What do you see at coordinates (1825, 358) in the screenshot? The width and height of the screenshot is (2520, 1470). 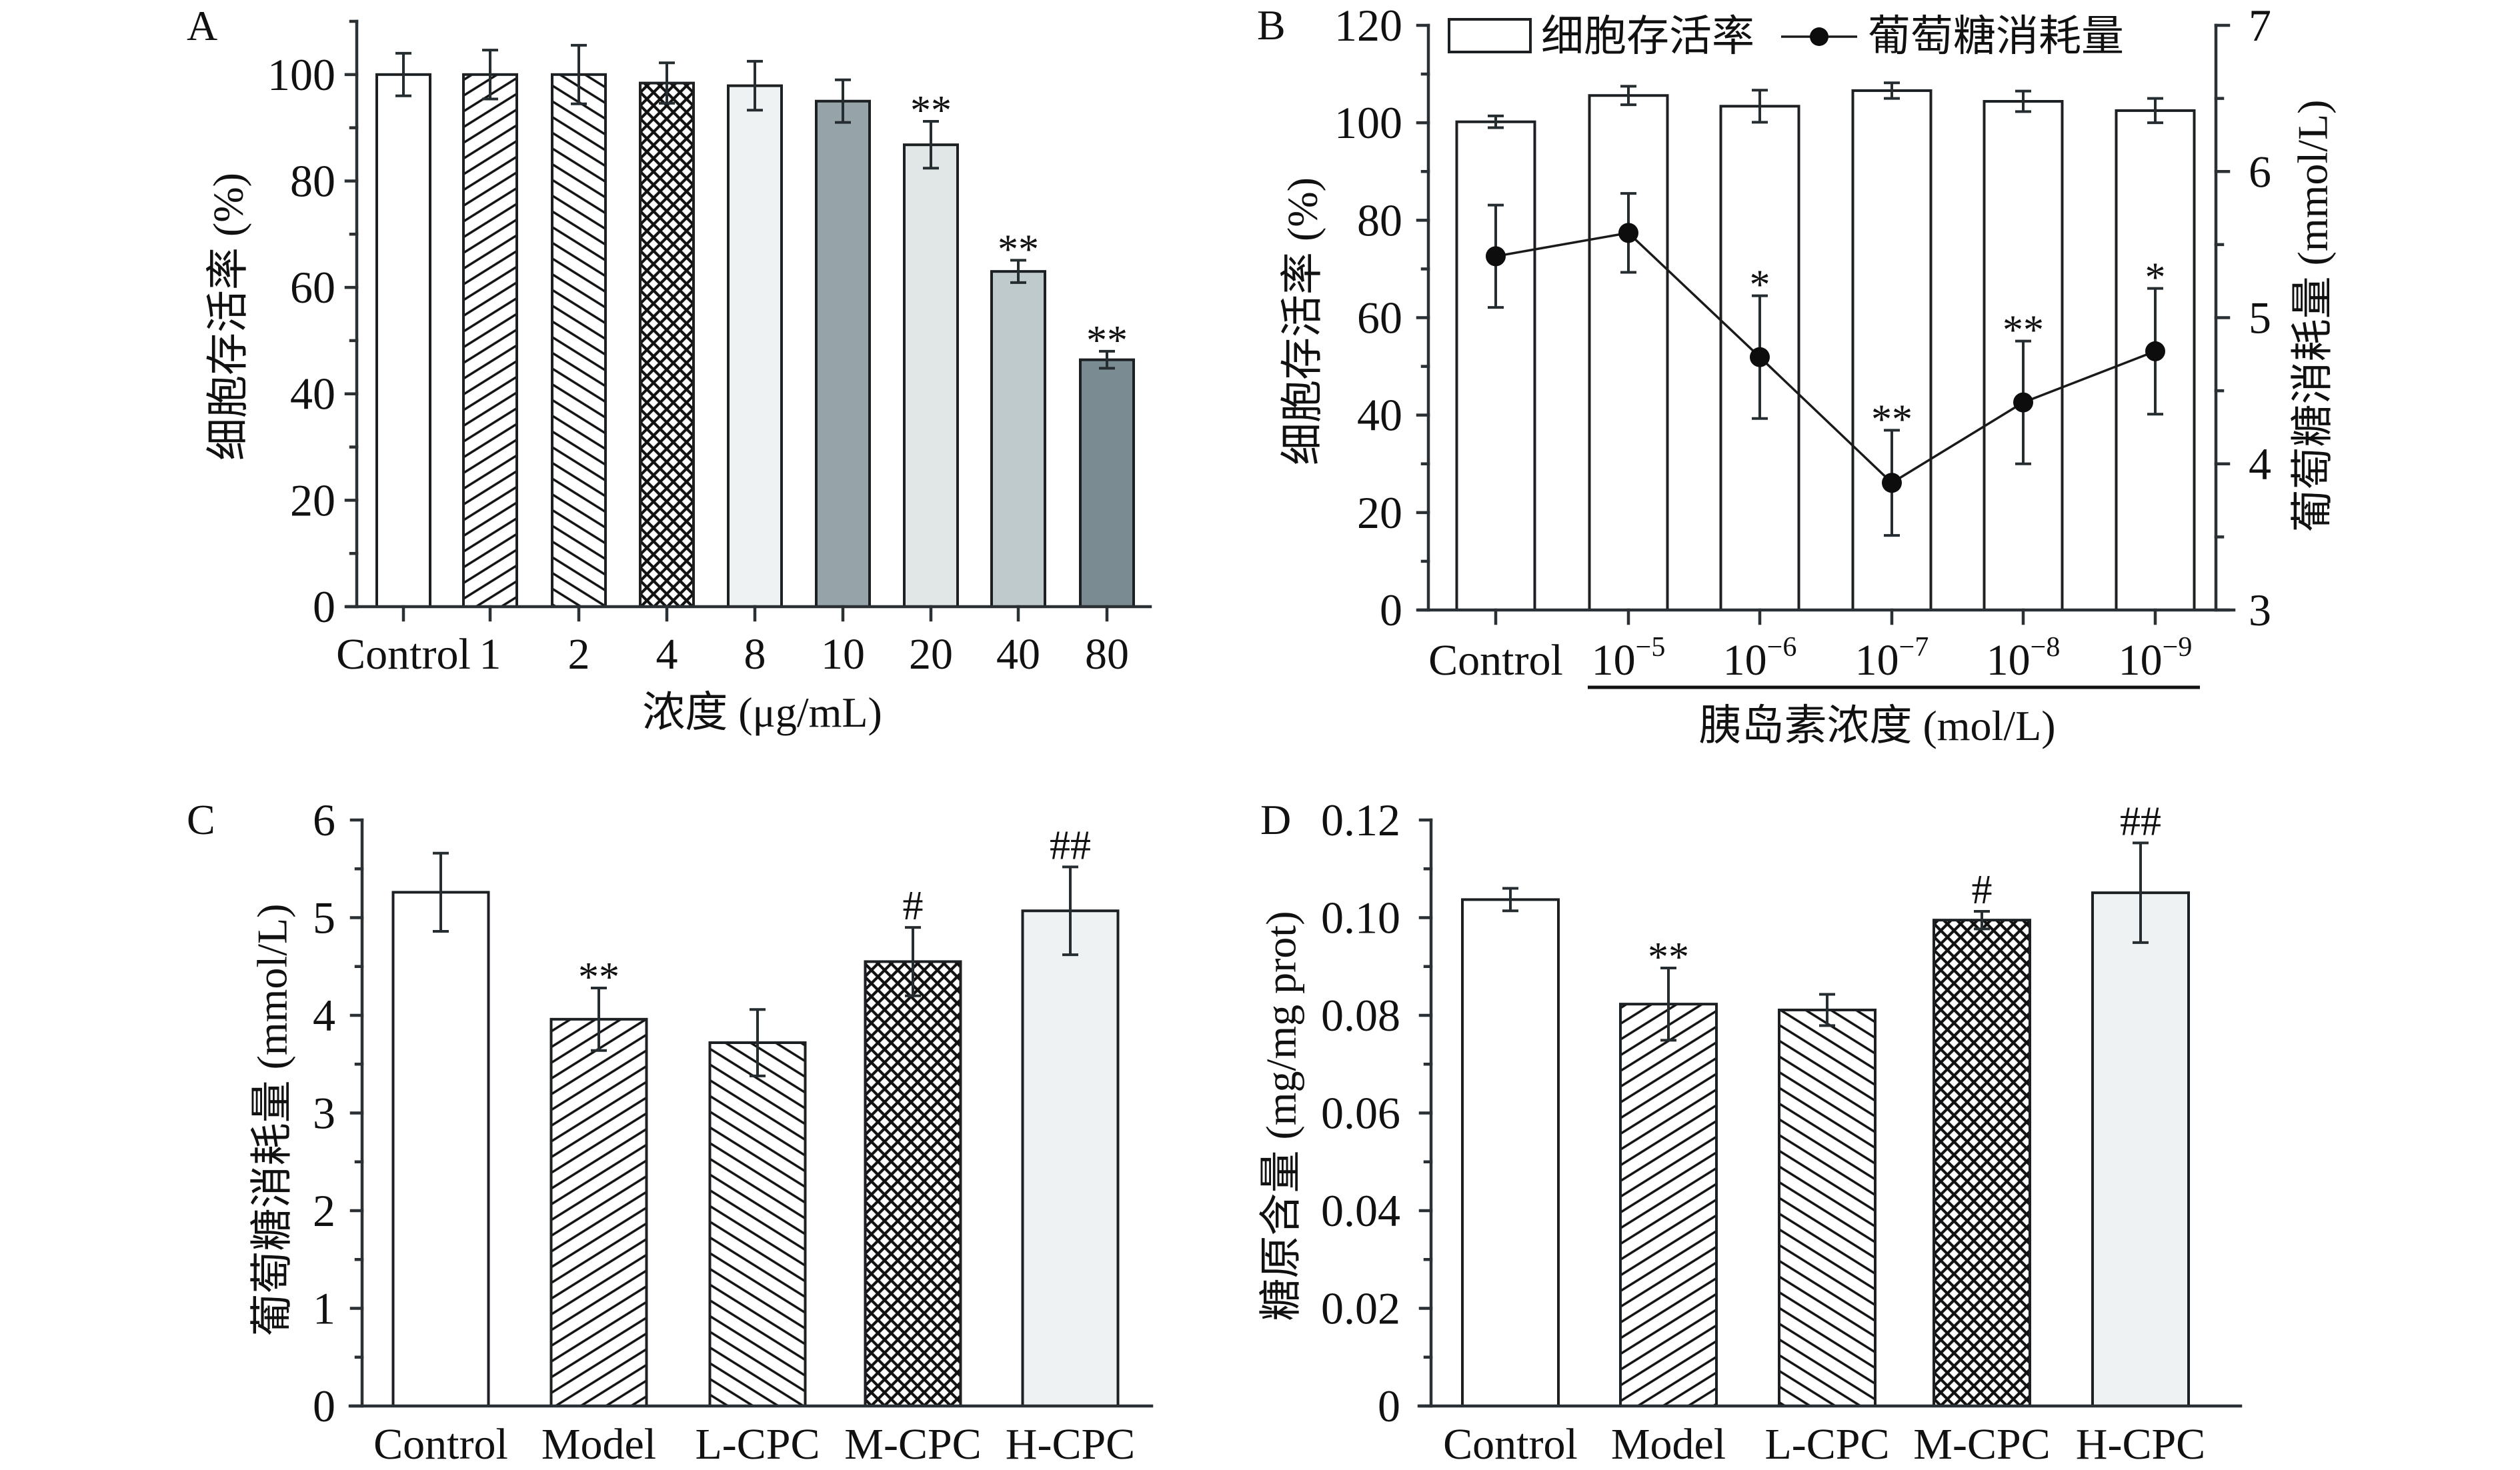 I see `glucose-consumption-line` at bounding box center [1825, 358].